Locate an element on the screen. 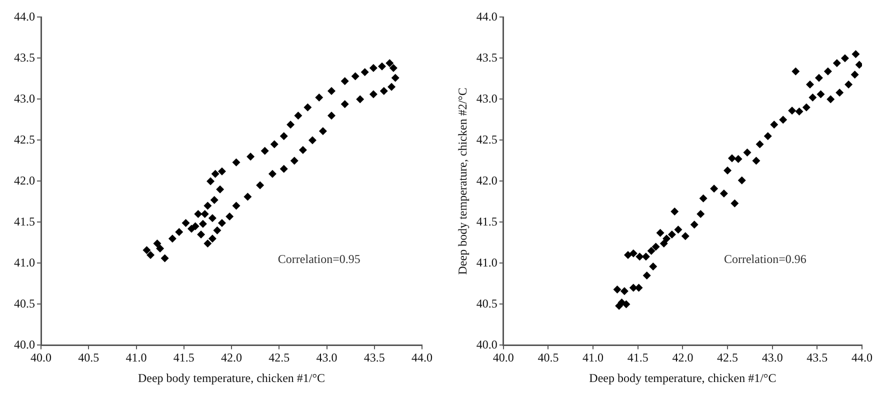  annotation: Correlation=0.95 is located at coordinates (319, 259).